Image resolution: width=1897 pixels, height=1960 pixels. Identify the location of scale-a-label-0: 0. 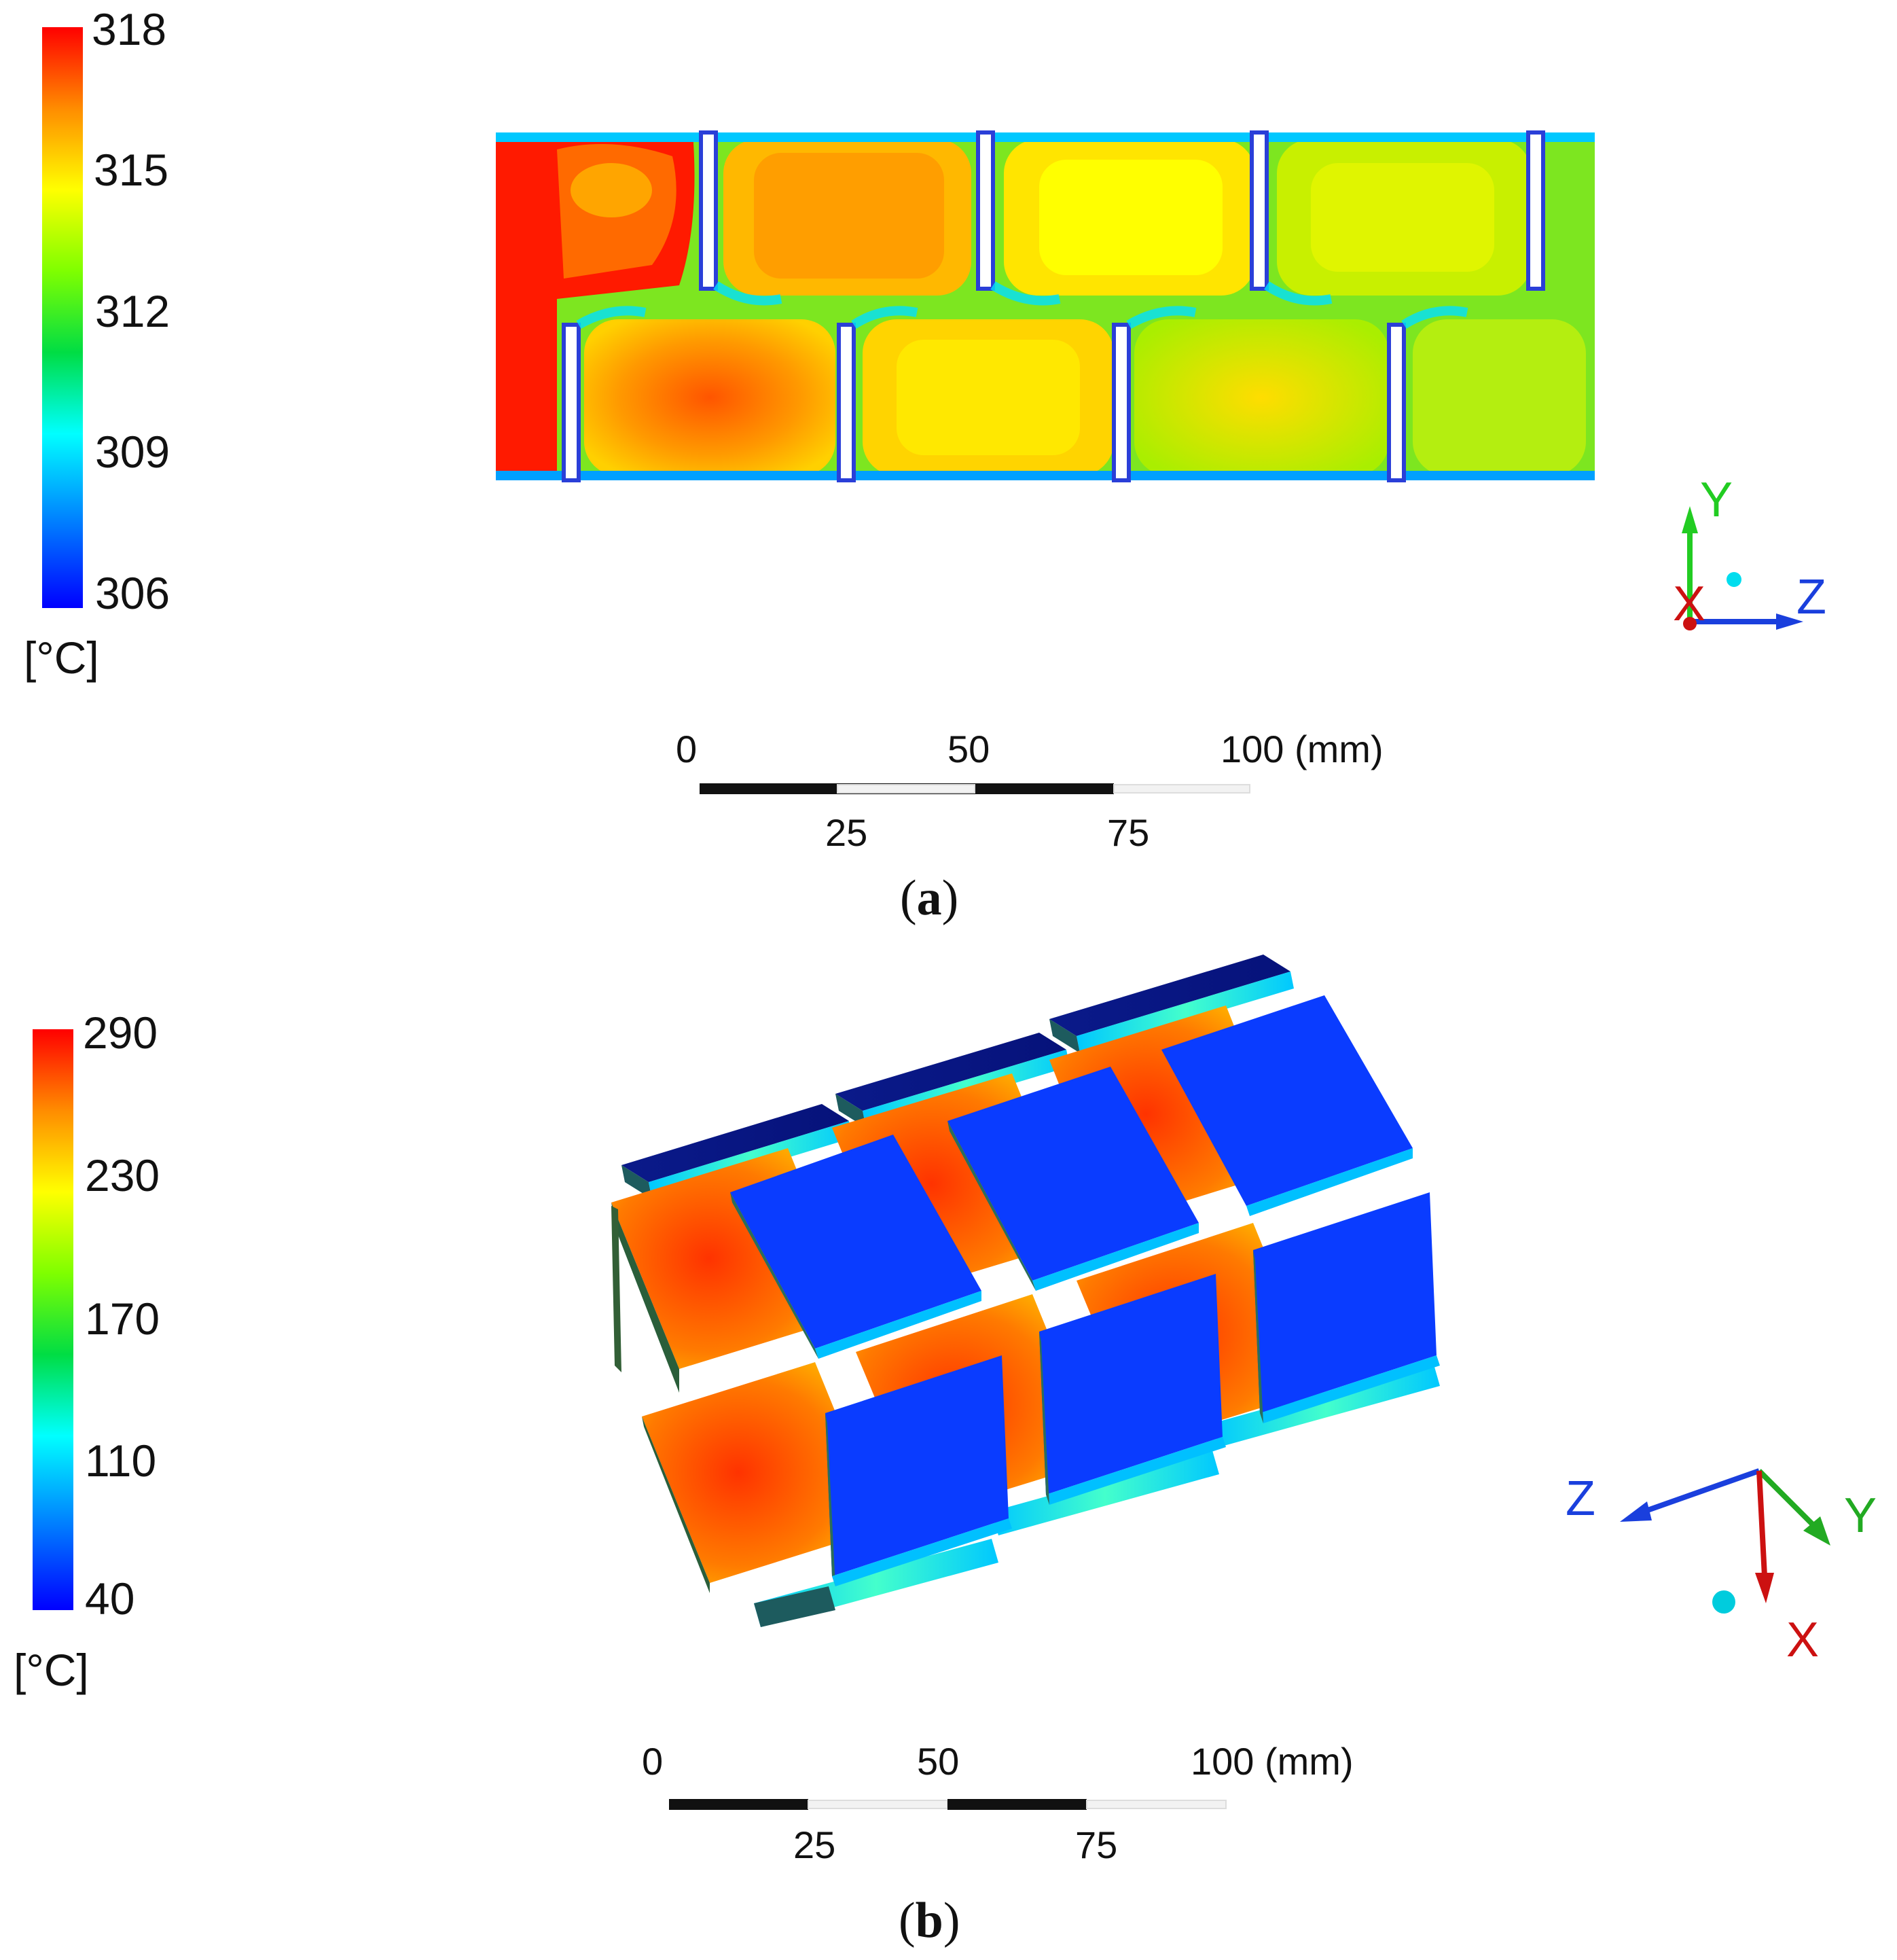
(687, 749).